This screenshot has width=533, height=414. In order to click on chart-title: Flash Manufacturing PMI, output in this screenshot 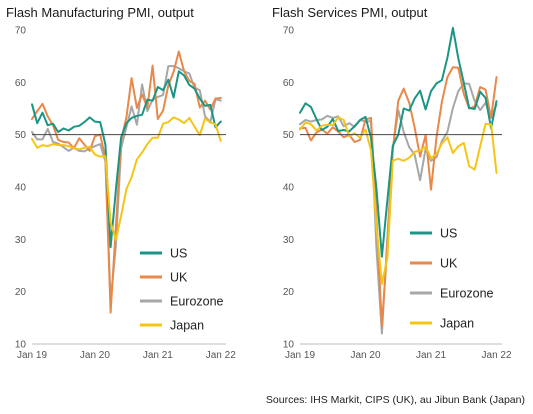, I will do `click(100, 12)`.